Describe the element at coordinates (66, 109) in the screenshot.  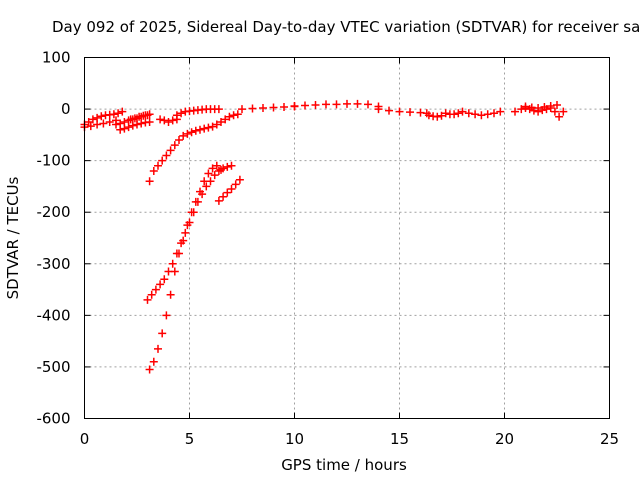
I see `y-tick-label: 0` at that location.